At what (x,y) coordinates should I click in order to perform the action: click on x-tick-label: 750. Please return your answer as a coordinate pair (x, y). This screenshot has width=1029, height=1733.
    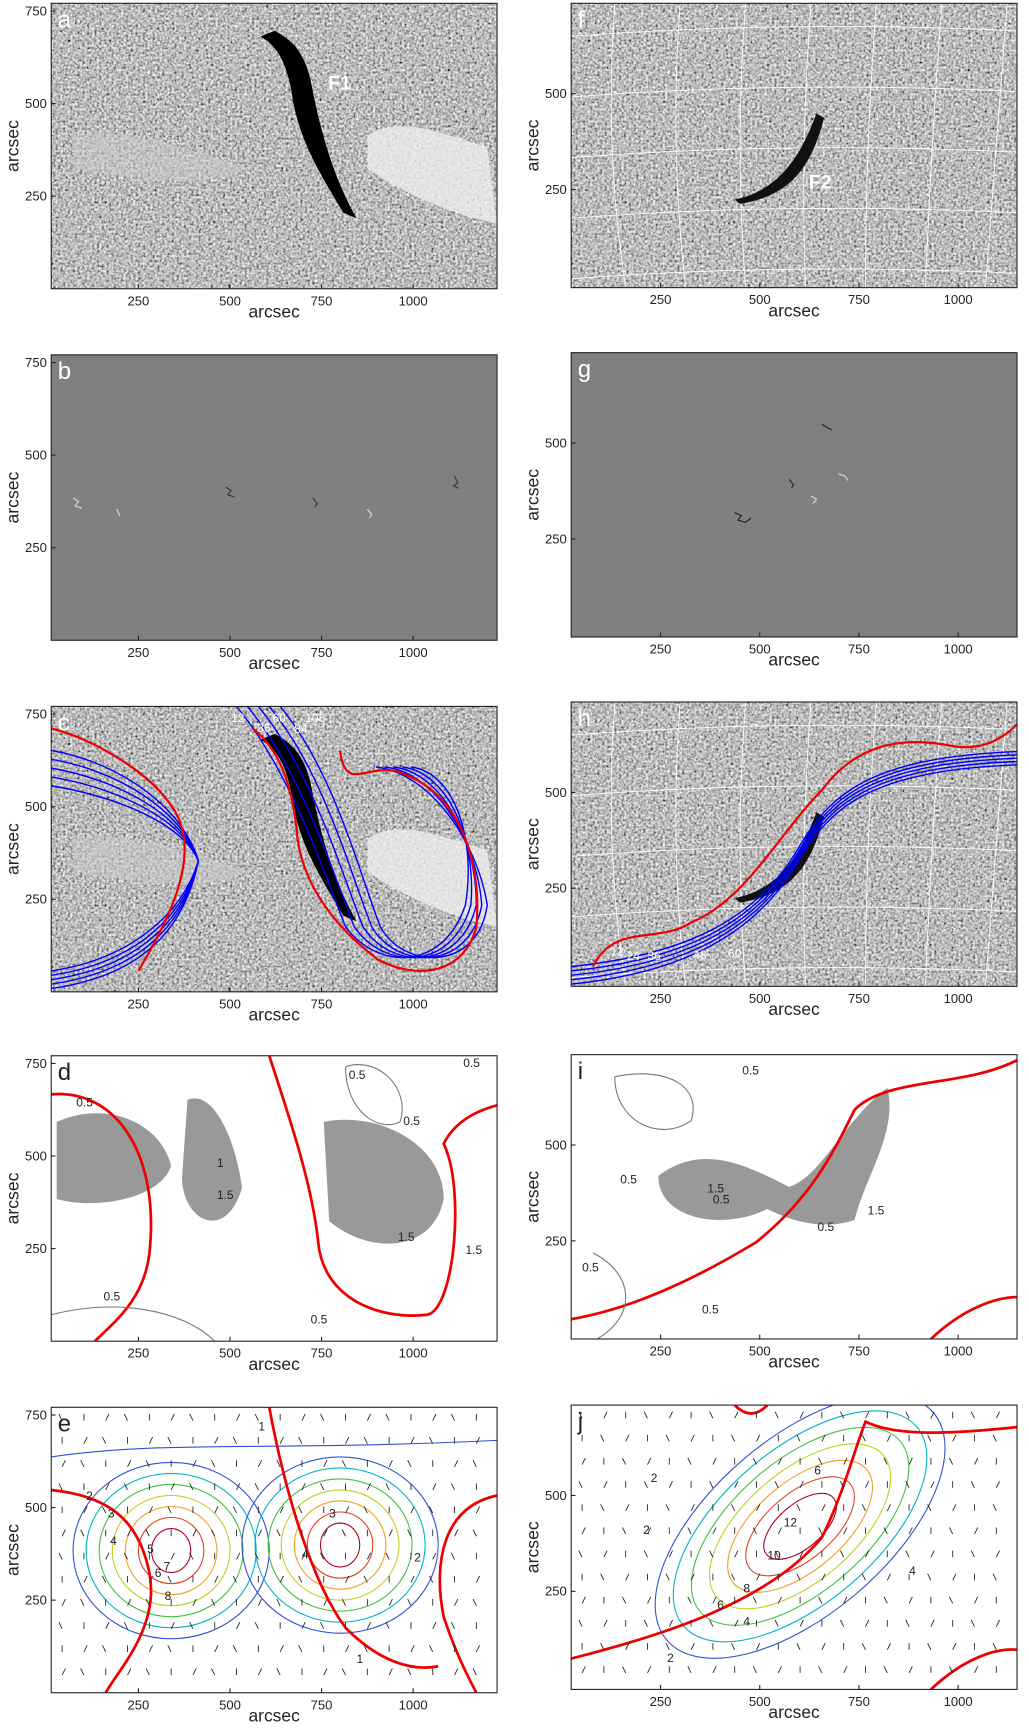
    Looking at the image, I should click on (859, 1350).